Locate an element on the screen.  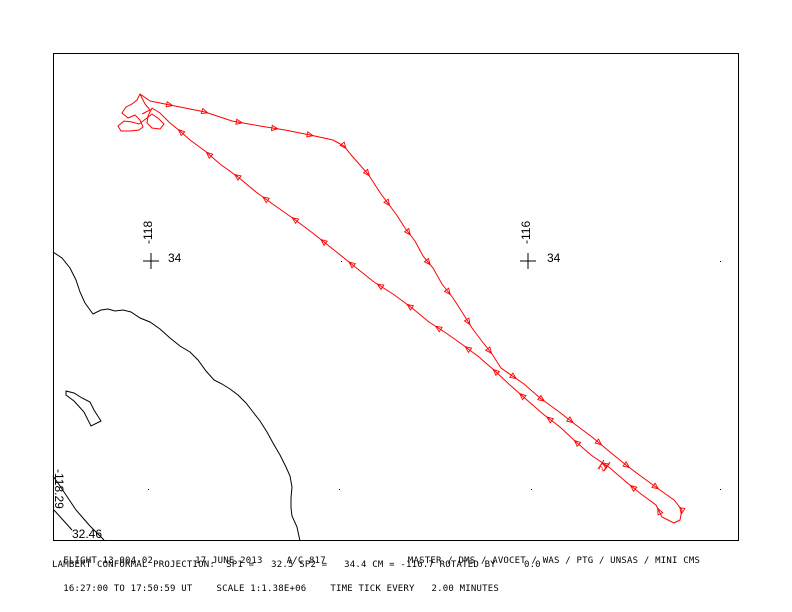
corner-lat-label: 32.46 is located at coordinates (87, 534).